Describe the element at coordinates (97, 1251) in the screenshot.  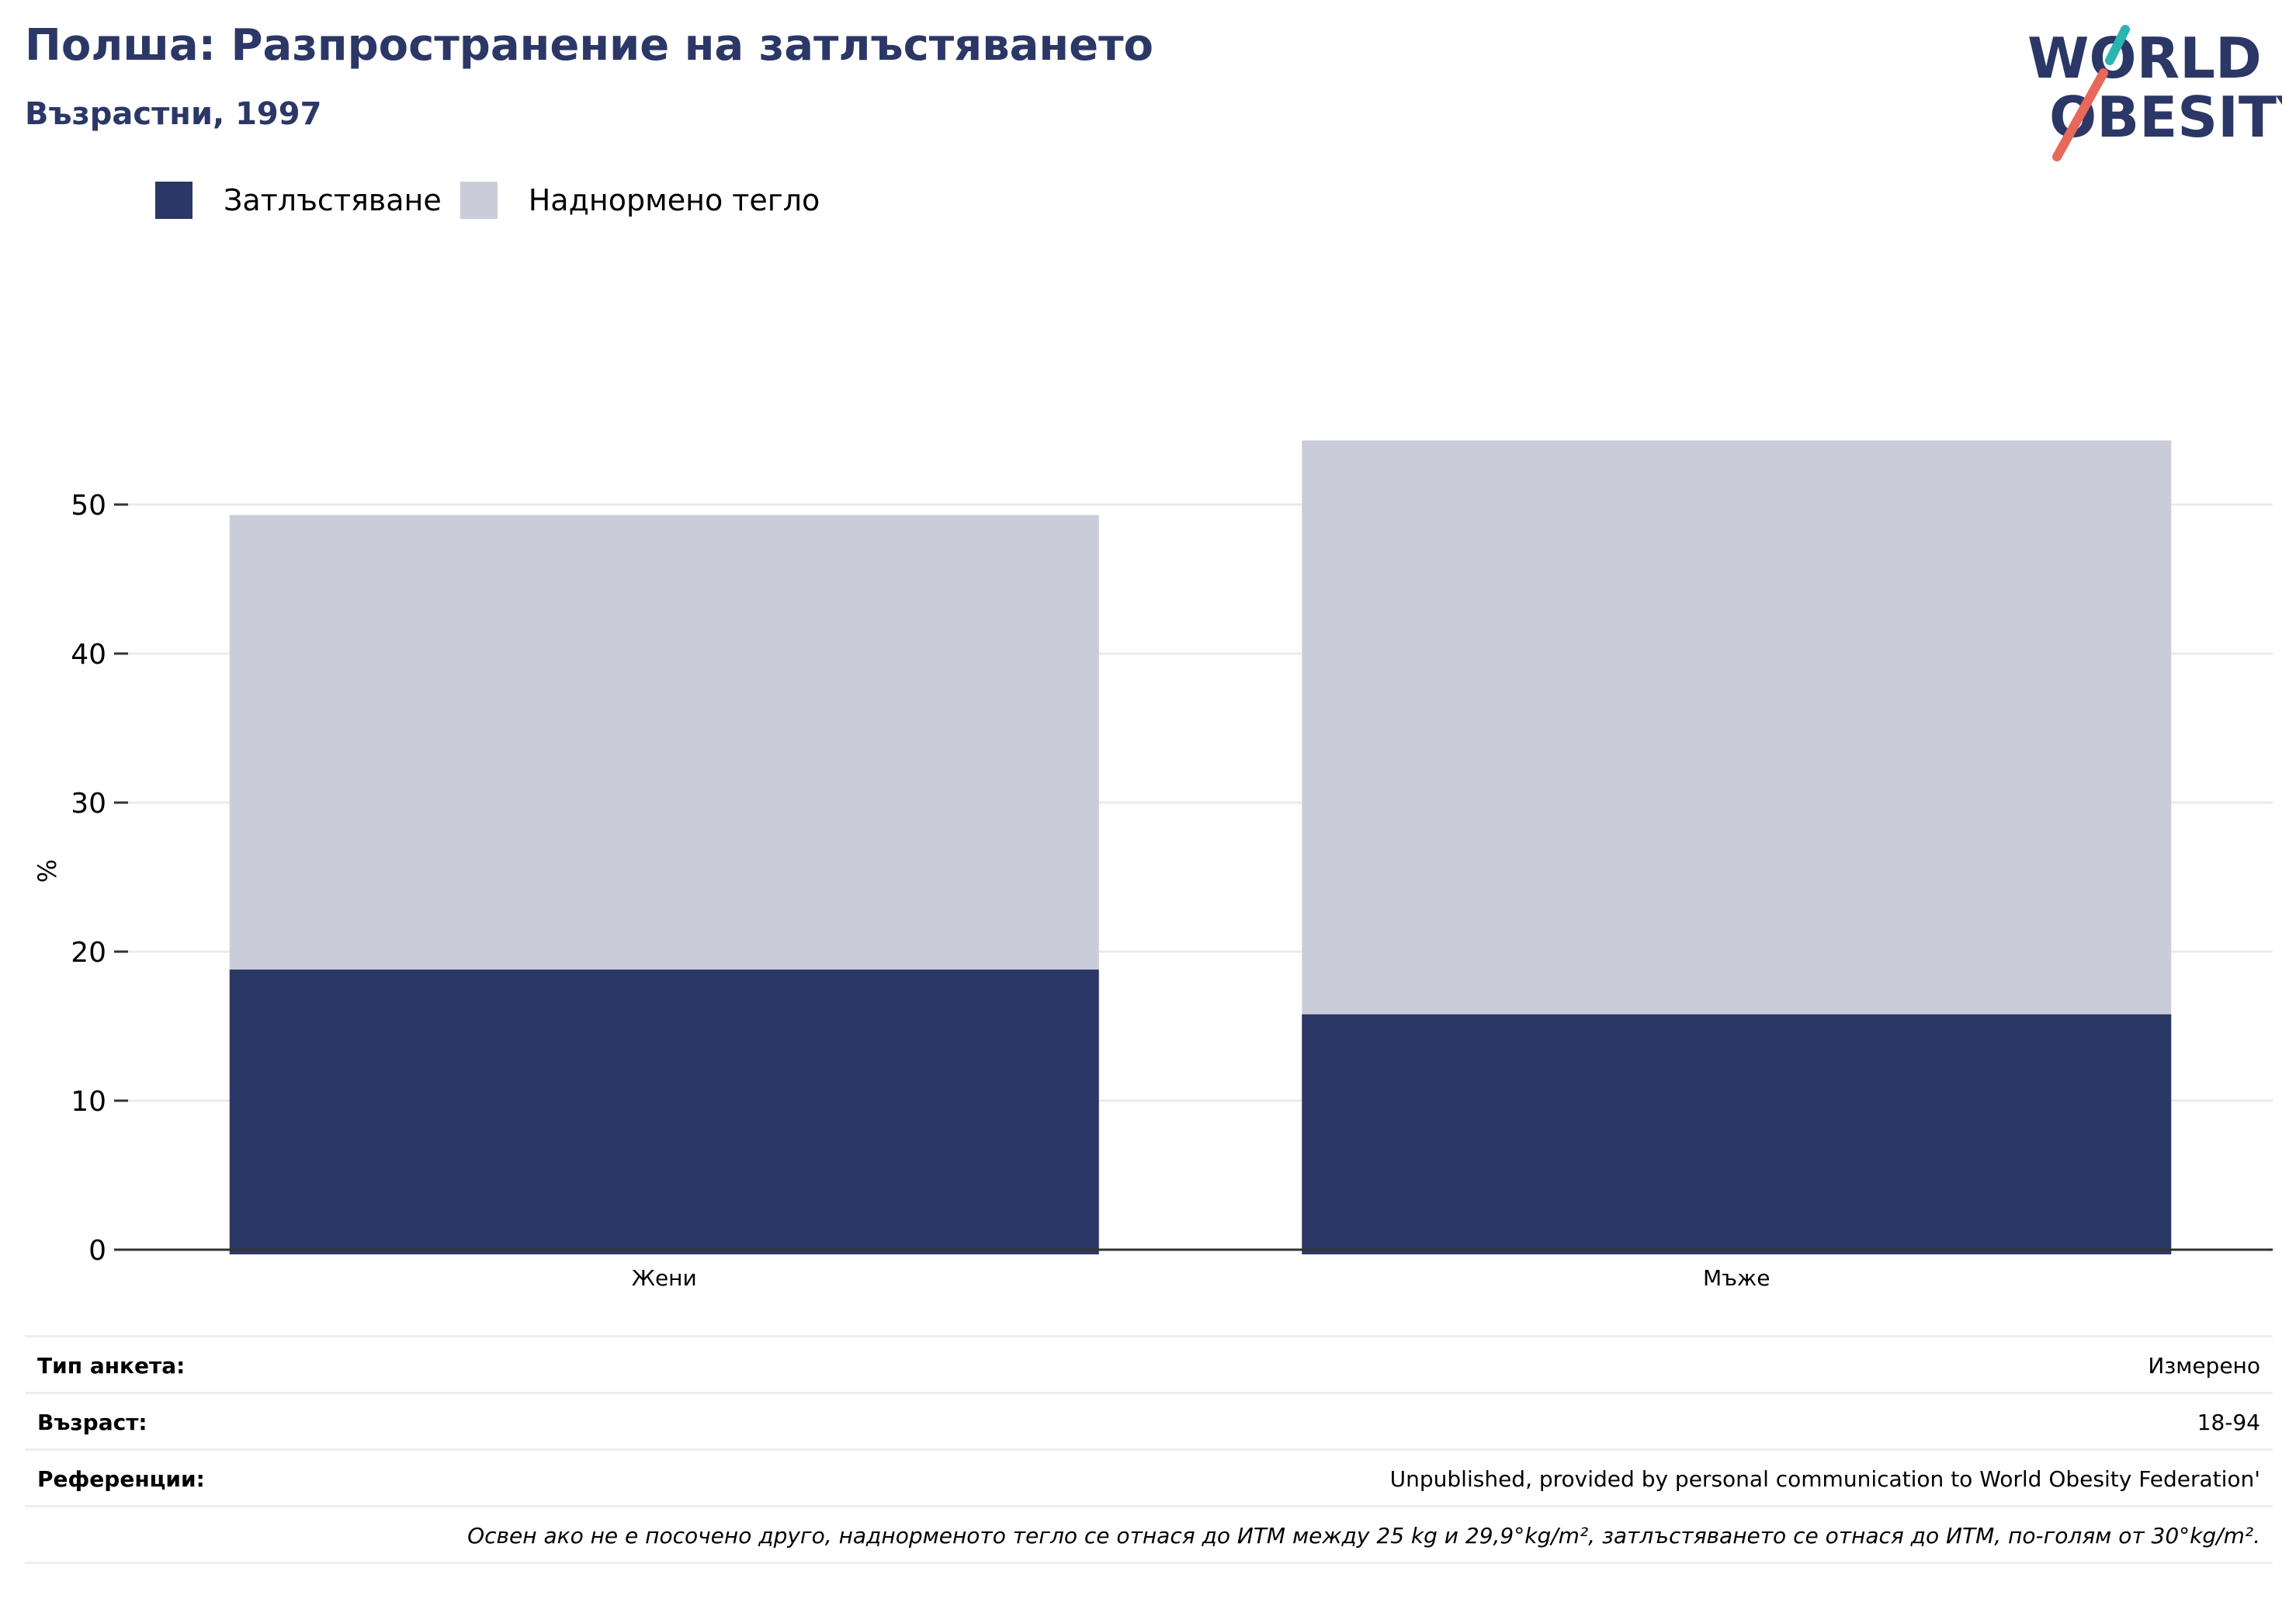
I see `y-tick-label-0: 0` at that location.